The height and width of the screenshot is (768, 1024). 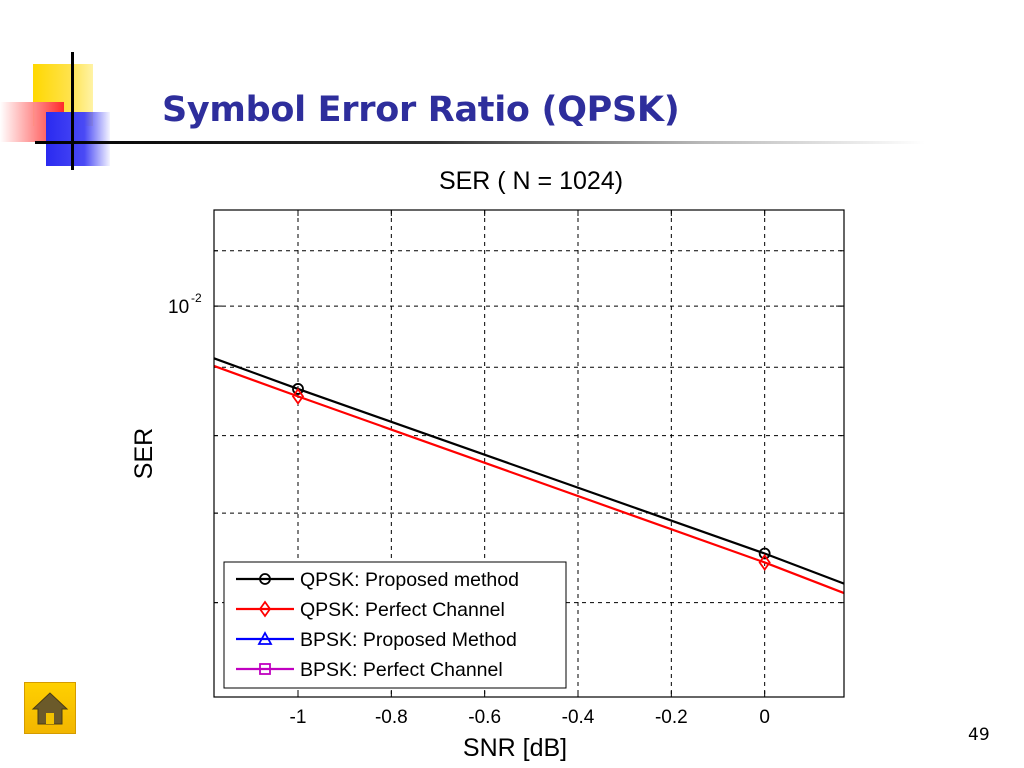 I want to click on legend-entry: QPSK: Perfect Channel, so click(x=370, y=610).